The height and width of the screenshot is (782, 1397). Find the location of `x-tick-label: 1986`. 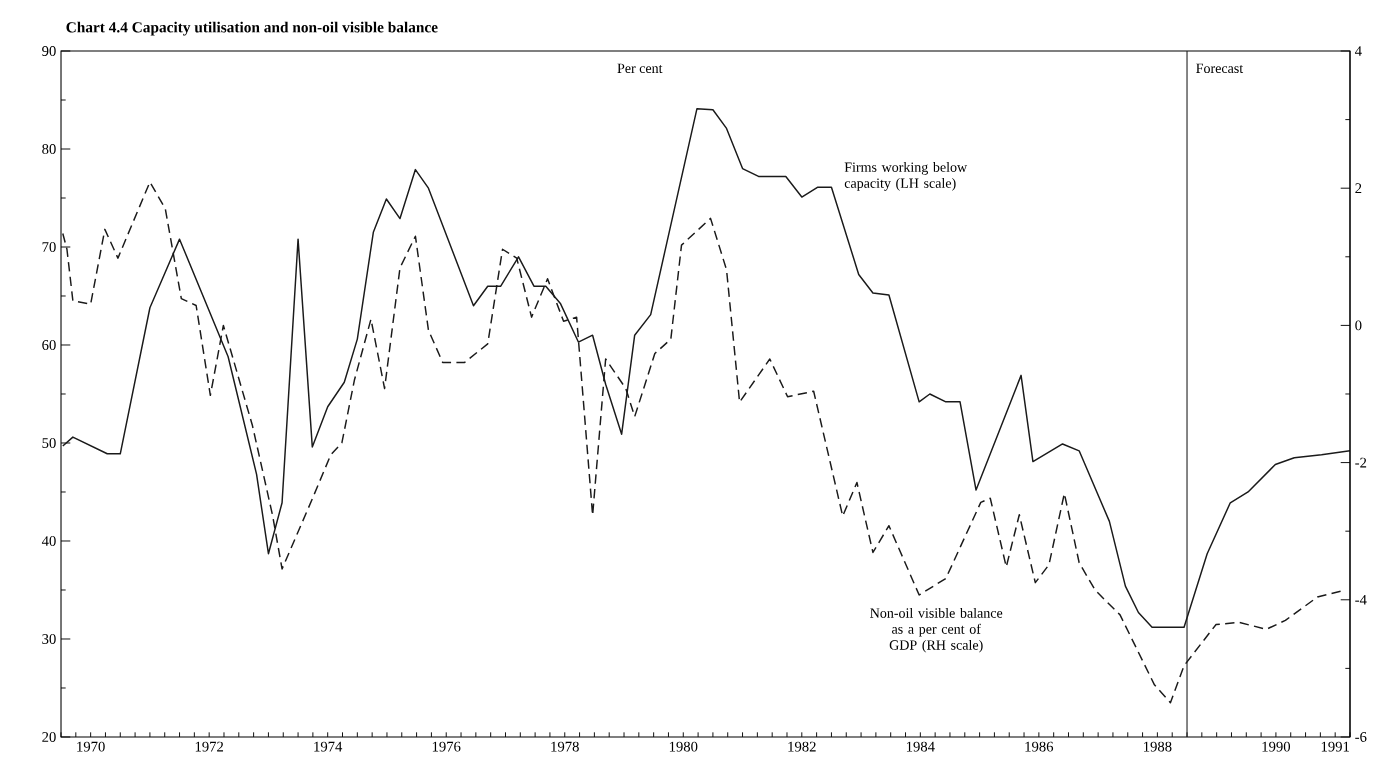

x-tick-label: 1986 is located at coordinates (1039, 746).